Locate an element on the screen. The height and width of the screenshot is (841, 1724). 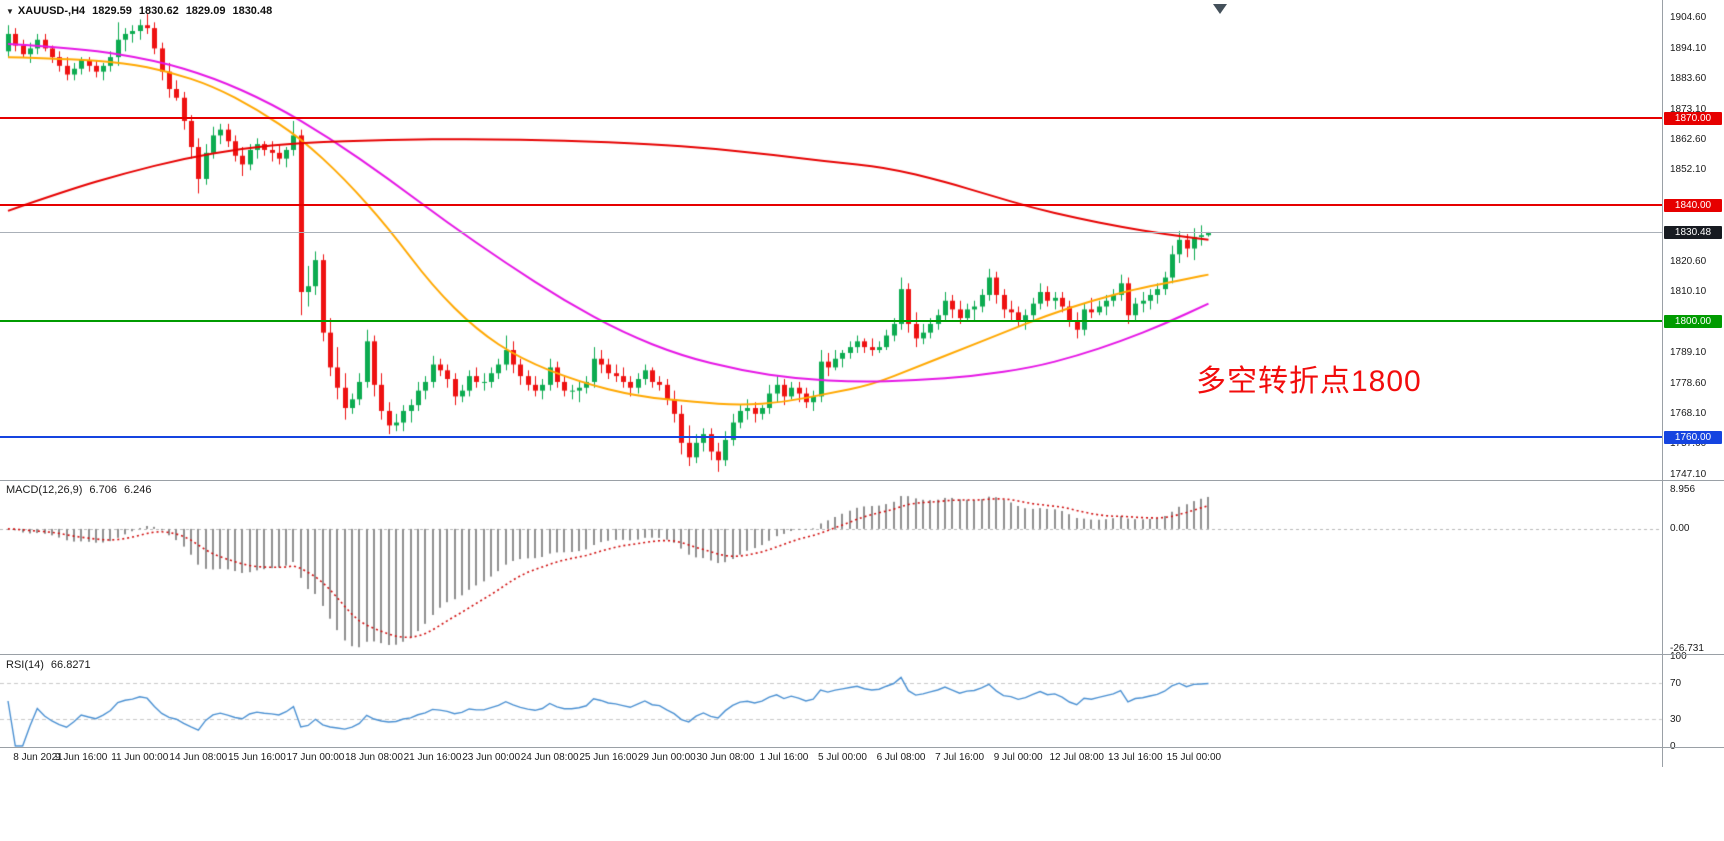
time-axis-label: 1 Jul 16:00 is located at coordinates (784, 757).